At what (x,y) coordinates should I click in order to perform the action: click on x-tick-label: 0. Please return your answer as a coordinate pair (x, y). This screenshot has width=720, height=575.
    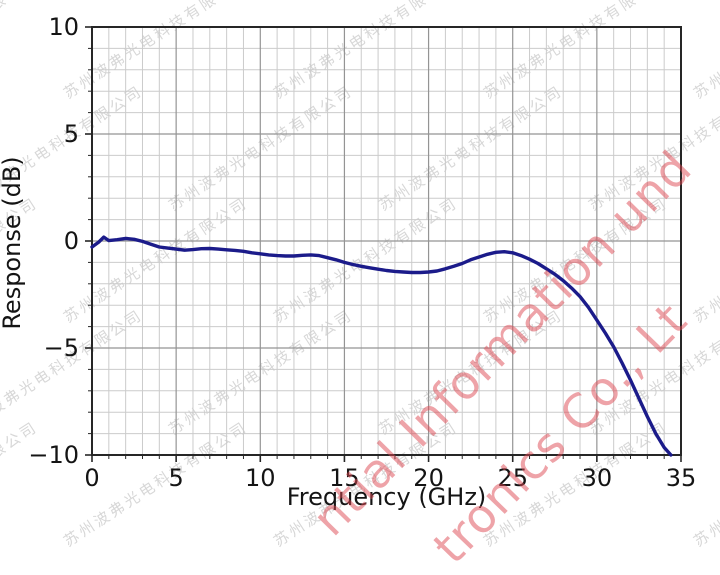
    Looking at the image, I should click on (91, 478).